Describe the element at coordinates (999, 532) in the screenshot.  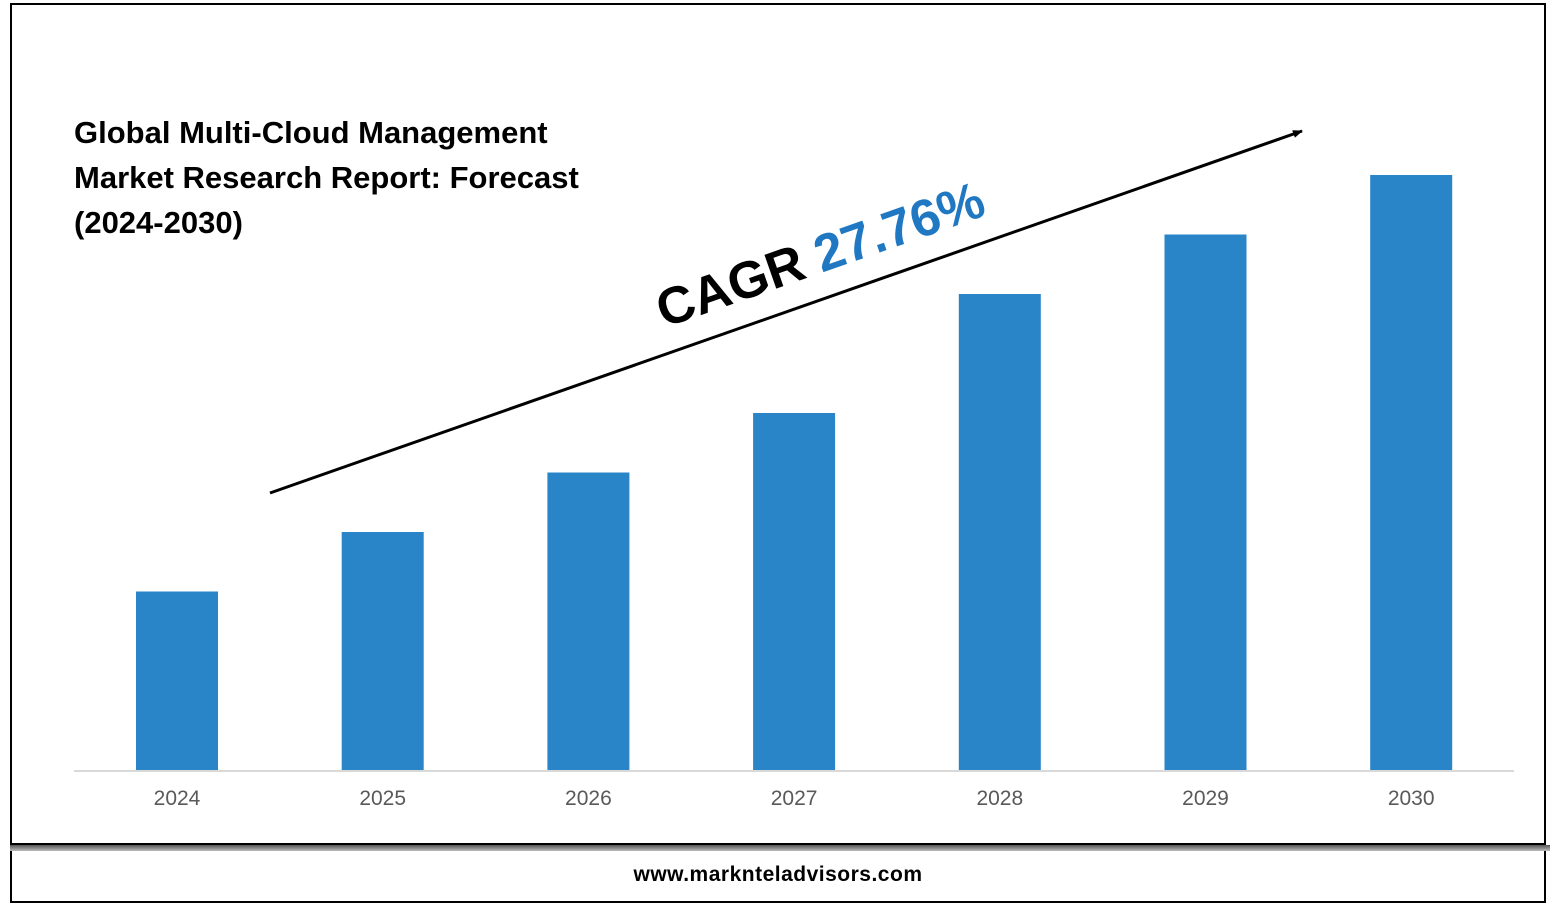
I see `bar-2028` at that location.